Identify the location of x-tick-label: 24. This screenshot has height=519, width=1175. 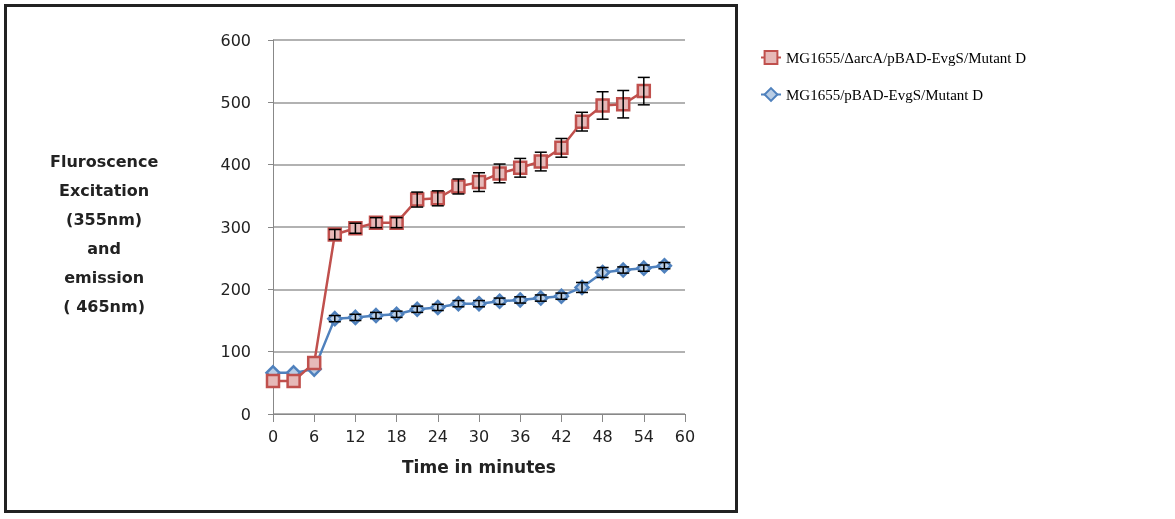
(437, 436).